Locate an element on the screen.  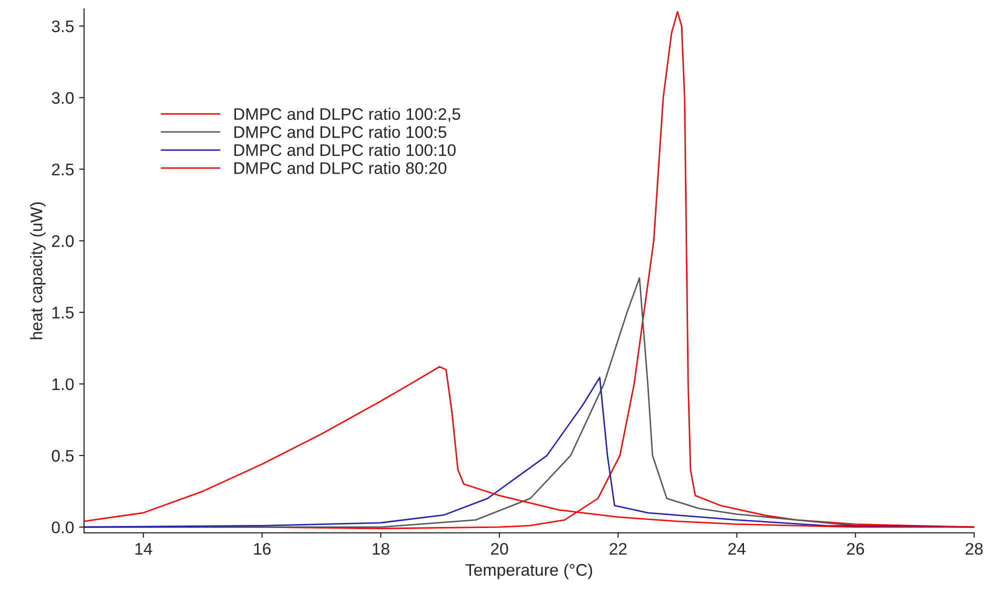
x-tick-label: 18 is located at coordinates (381, 548).